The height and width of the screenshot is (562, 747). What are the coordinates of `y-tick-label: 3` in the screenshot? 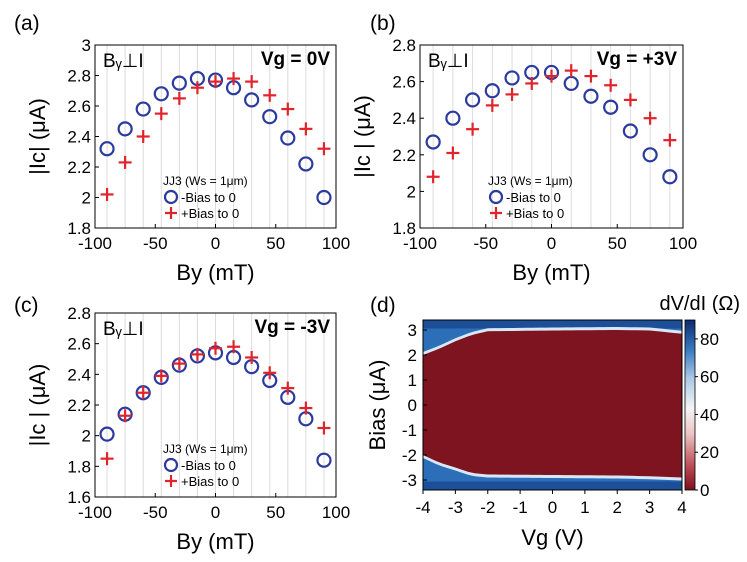 It's located at (86, 45).